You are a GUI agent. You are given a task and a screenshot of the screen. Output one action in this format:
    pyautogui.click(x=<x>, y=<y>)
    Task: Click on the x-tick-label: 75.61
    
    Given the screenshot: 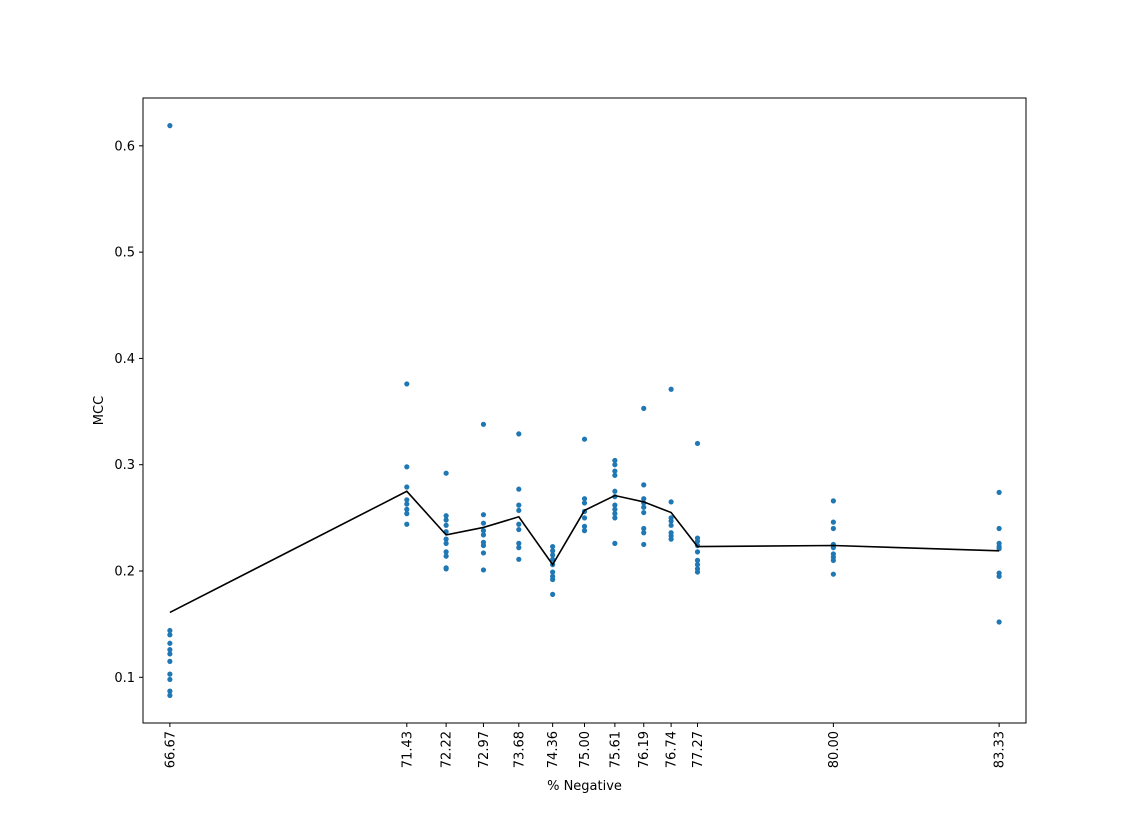 What is the action you would take?
    pyautogui.click(x=615, y=749)
    